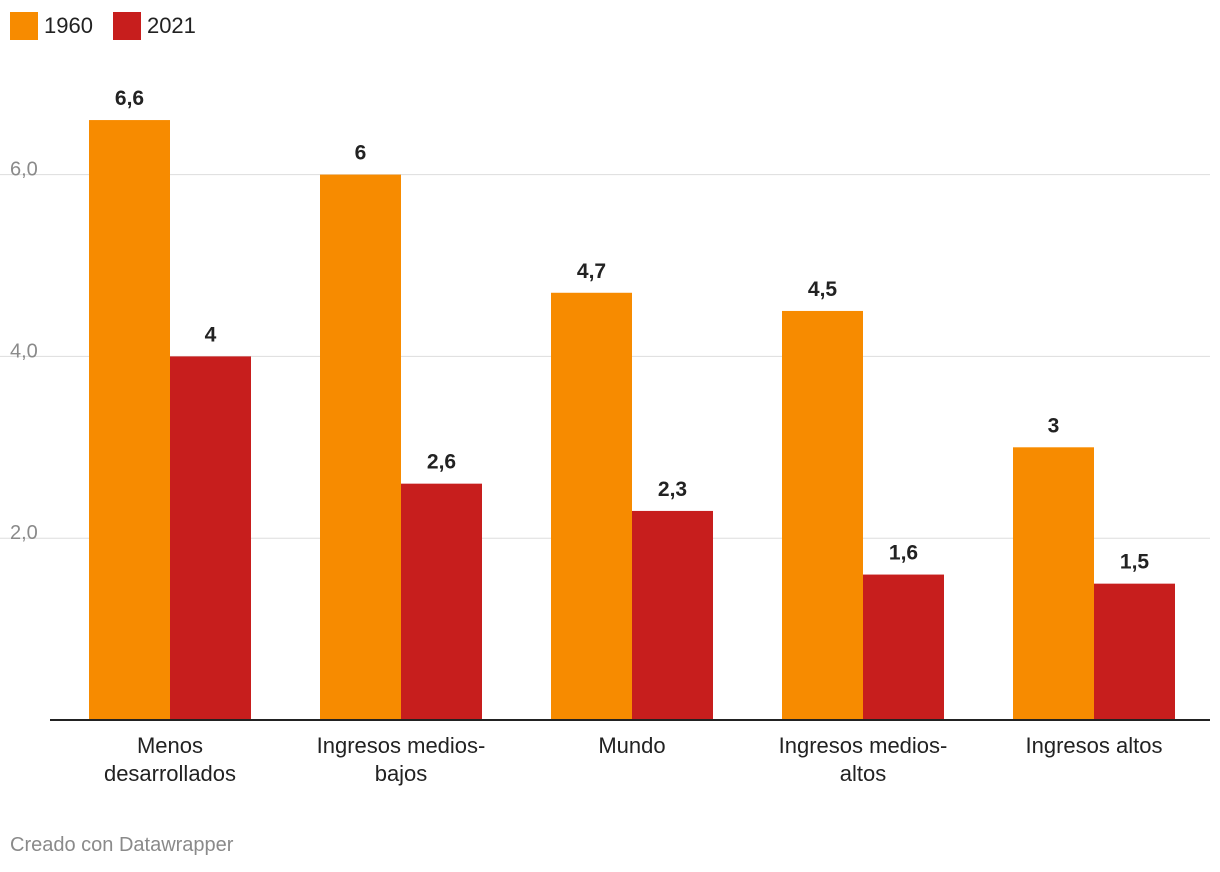 The width and height of the screenshot is (1220, 872). What do you see at coordinates (24, 26) in the screenshot?
I see `legend-swatch-1960` at bounding box center [24, 26].